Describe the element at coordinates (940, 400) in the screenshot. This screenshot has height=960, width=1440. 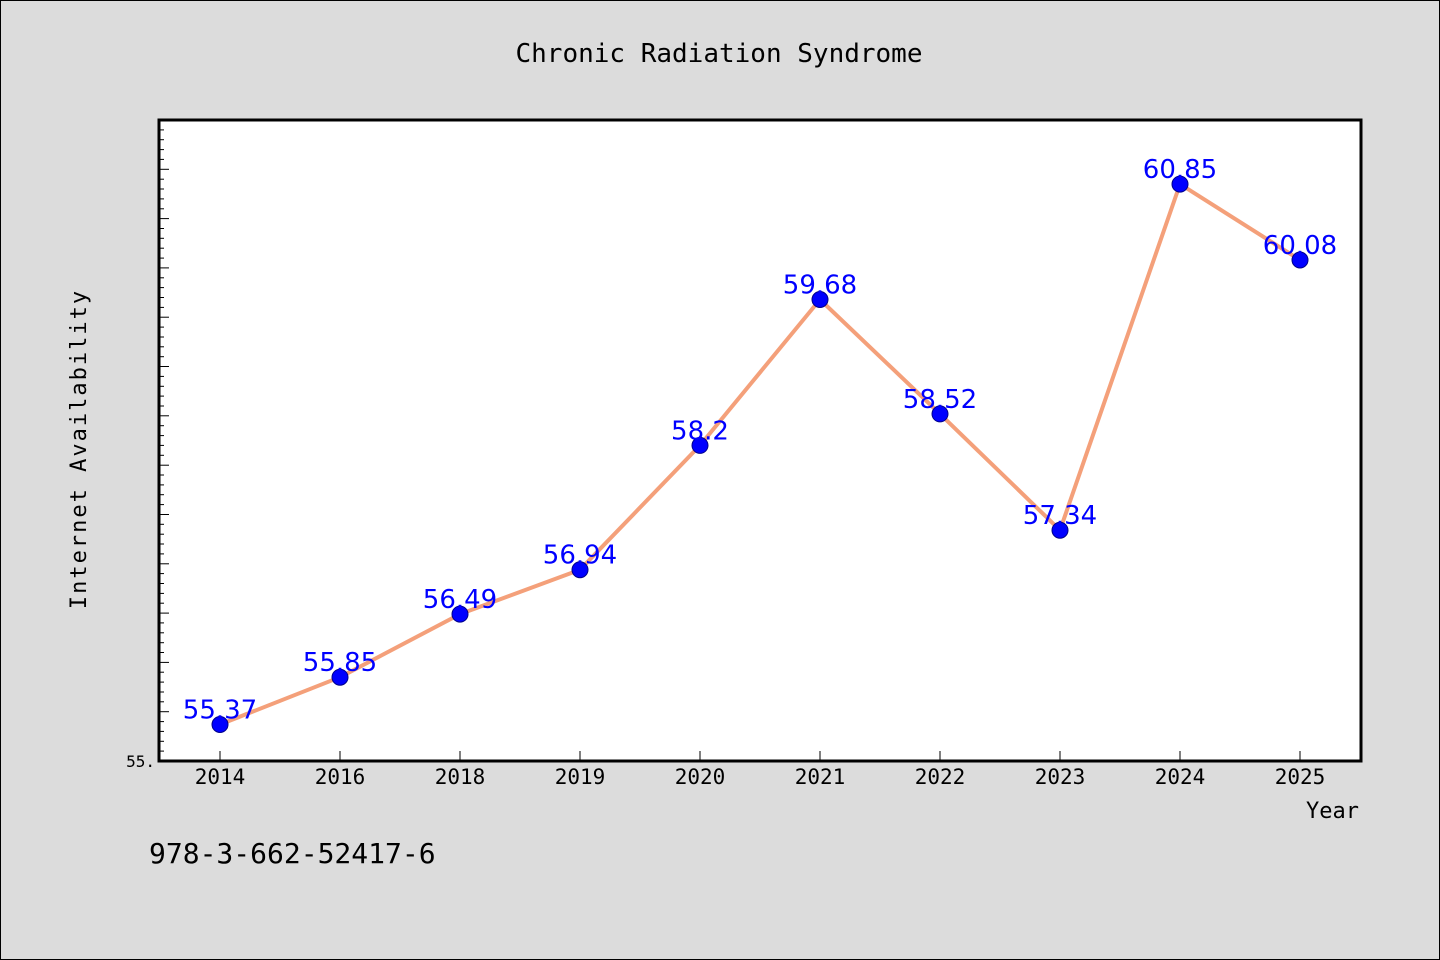
I see `data-label: 58.52` at that location.